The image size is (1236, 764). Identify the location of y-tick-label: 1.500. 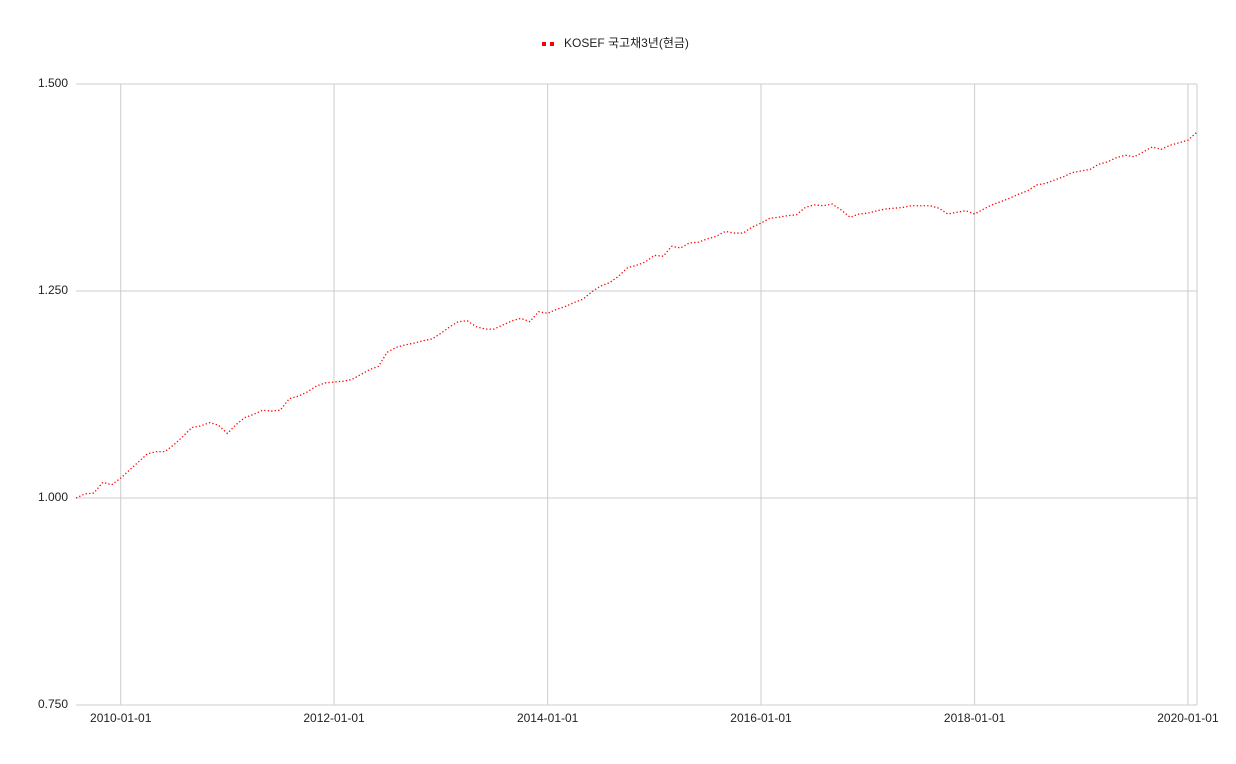
(53, 83).